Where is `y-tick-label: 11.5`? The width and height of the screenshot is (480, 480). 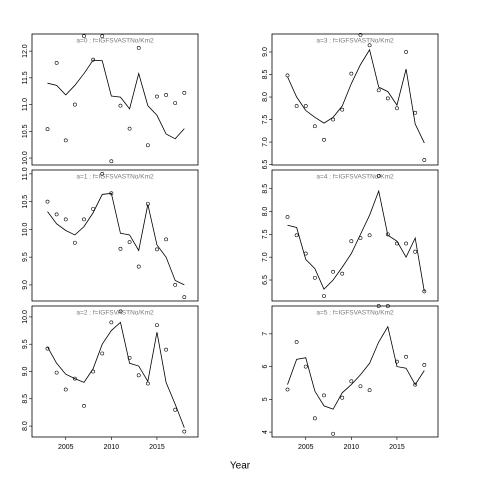
y-tick-label: 11.5 is located at coordinates (25, 77).